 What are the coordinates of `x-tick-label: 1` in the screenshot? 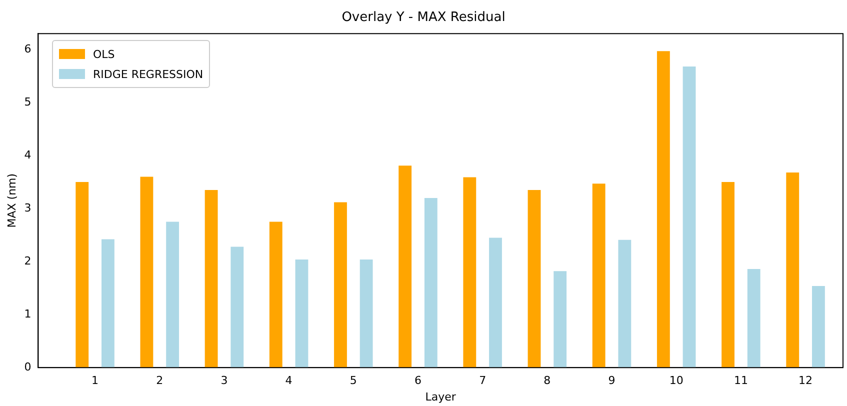 It's located at (95, 381).